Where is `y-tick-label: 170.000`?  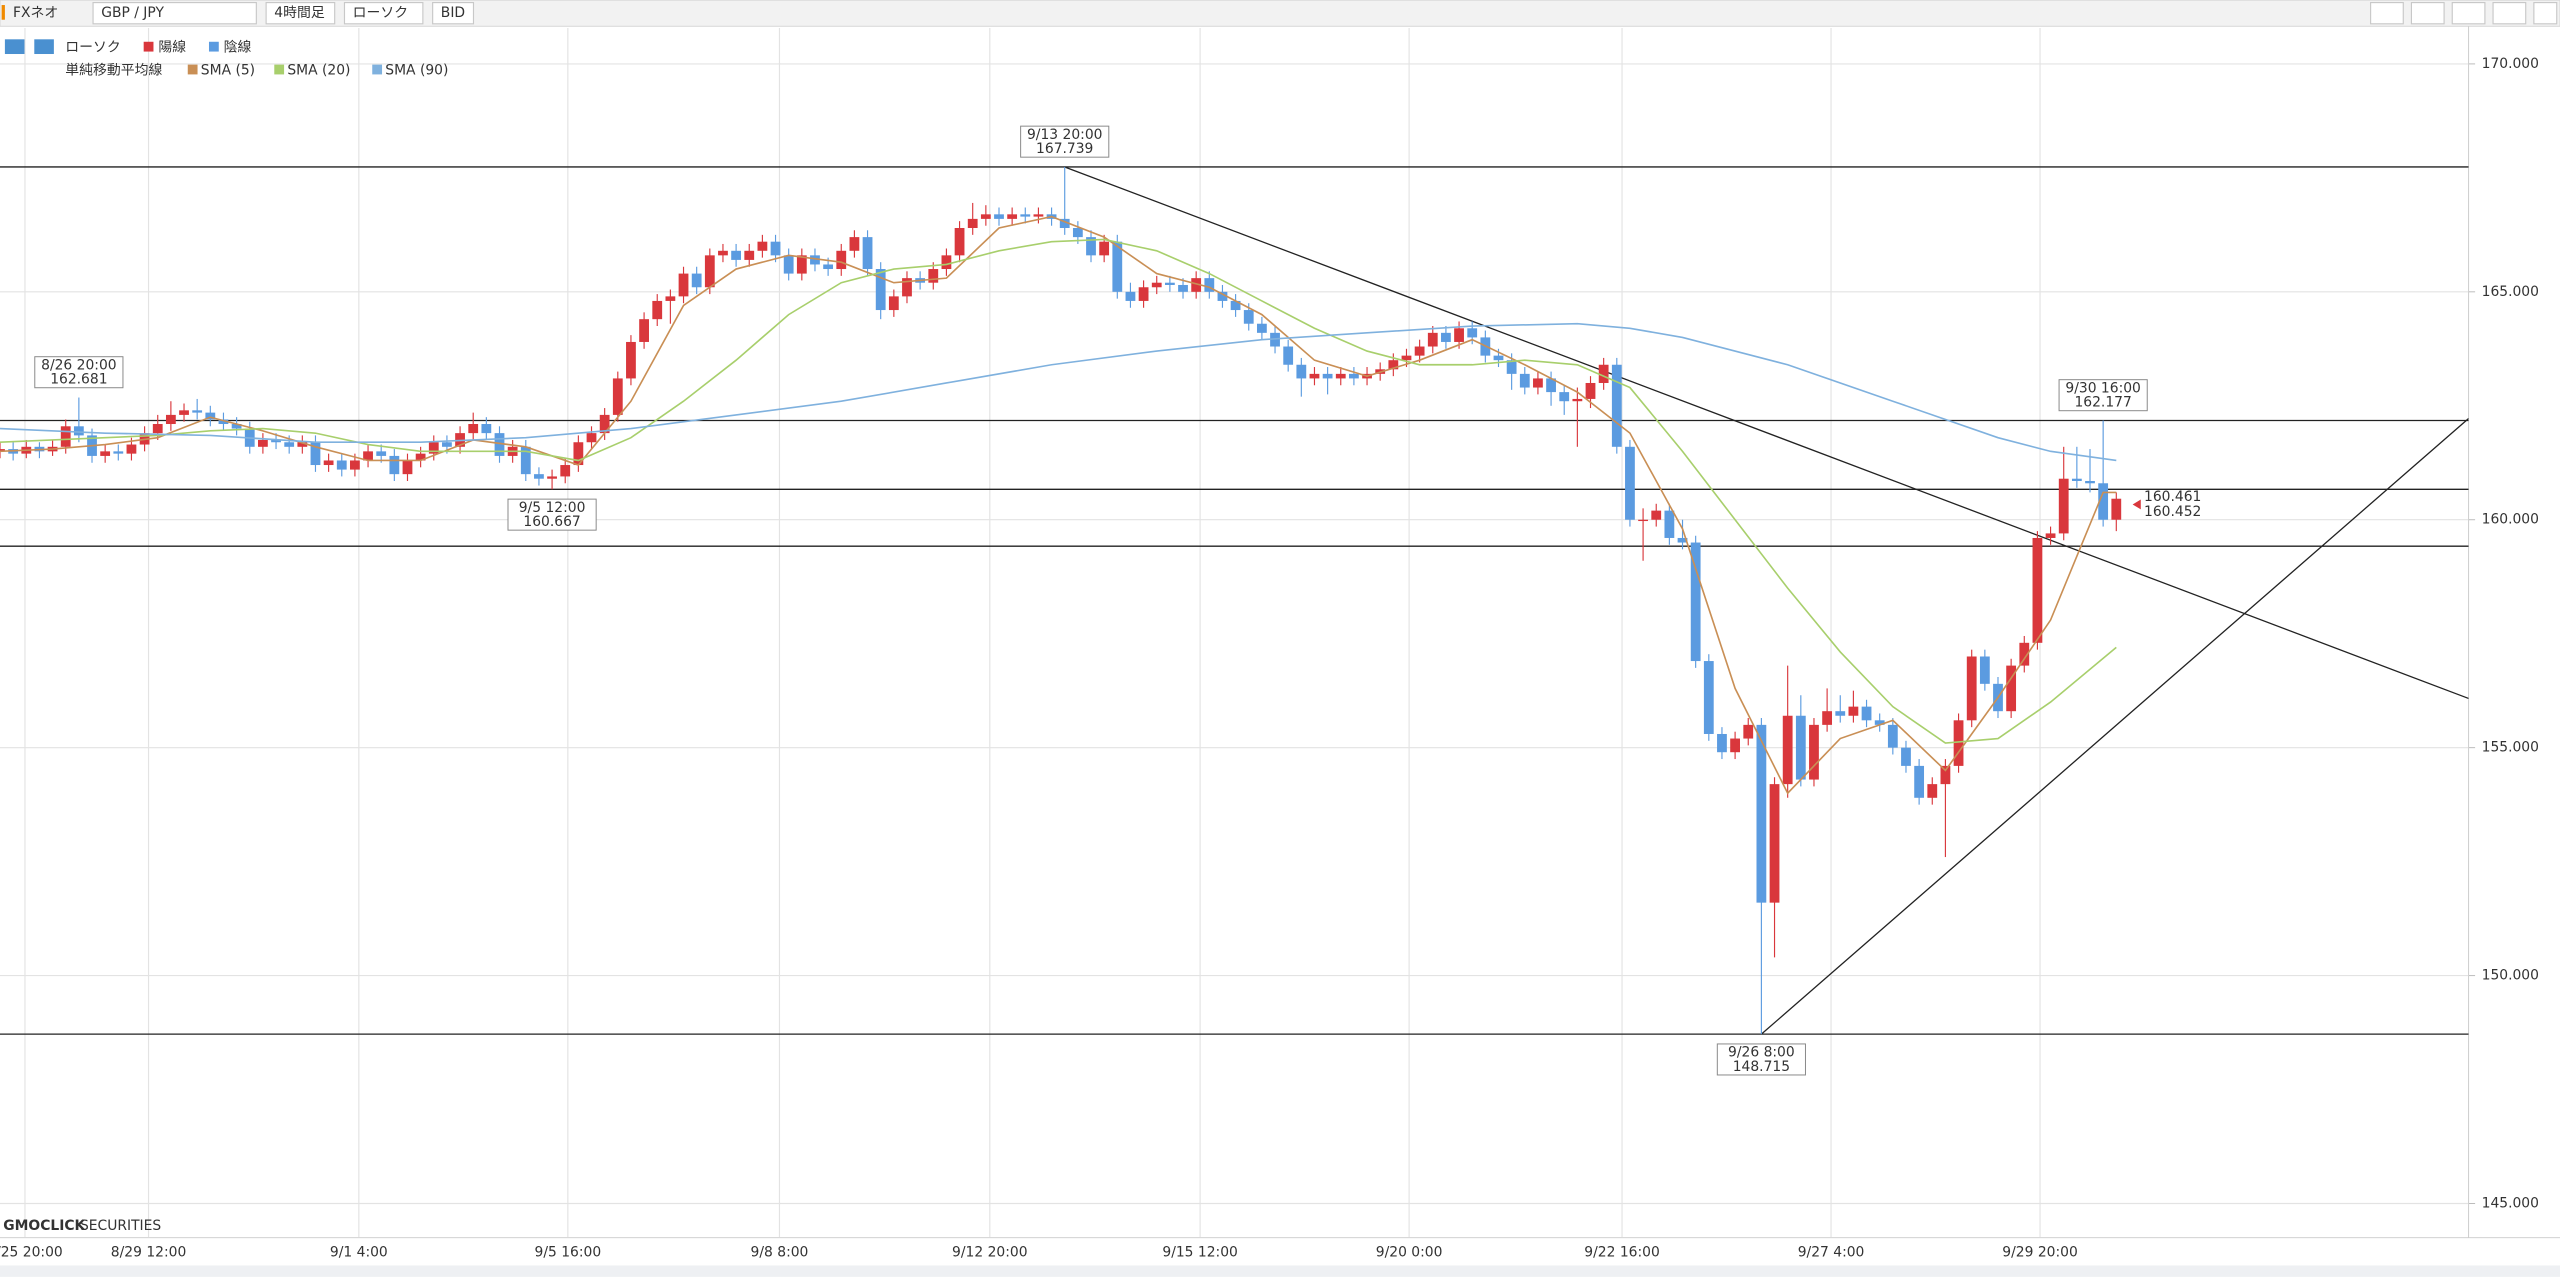 y-tick-label: 170.000 is located at coordinates (2510, 64).